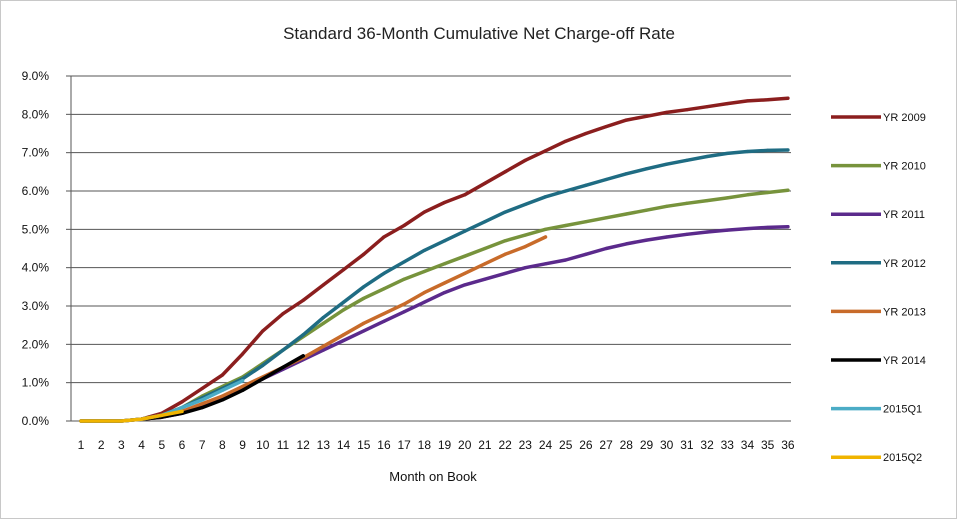 The width and height of the screenshot is (957, 519). What do you see at coordinates (222, 445) in the screenshot?
I see `x-tick-label: 8` at bounding box center [222, 445].